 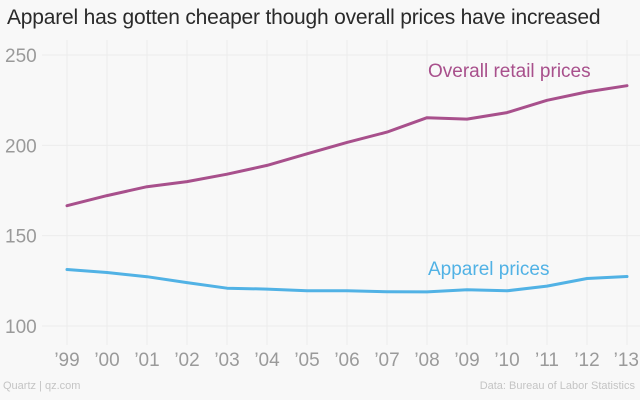 I want to click on x-tick-label: ’00, so click(x=106, y=360).